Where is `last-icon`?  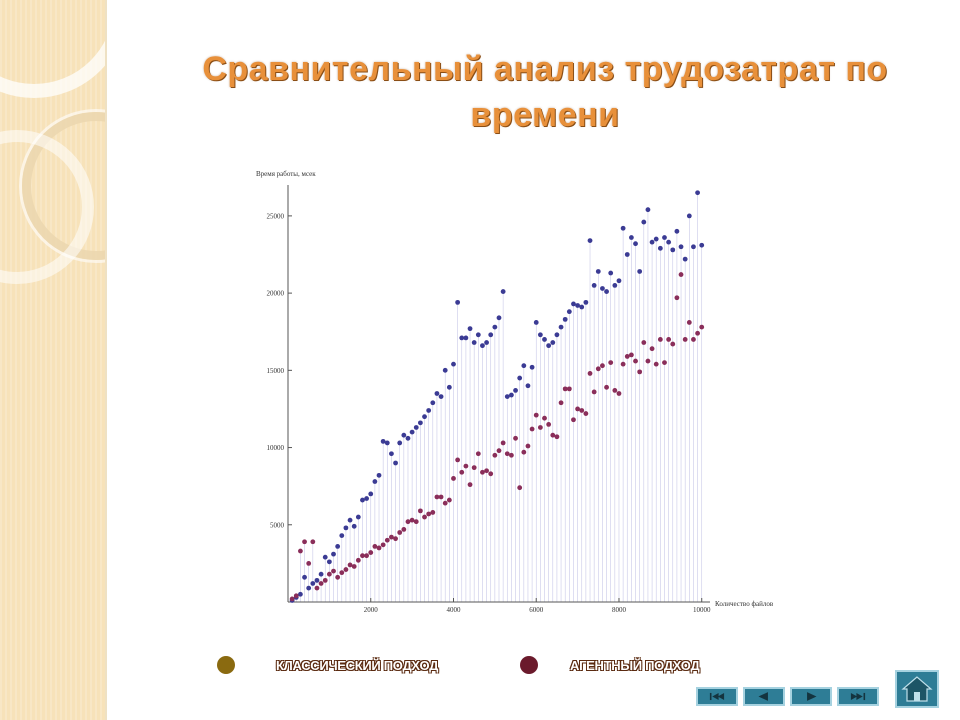 last-icon is located at coordinates (858, 696).